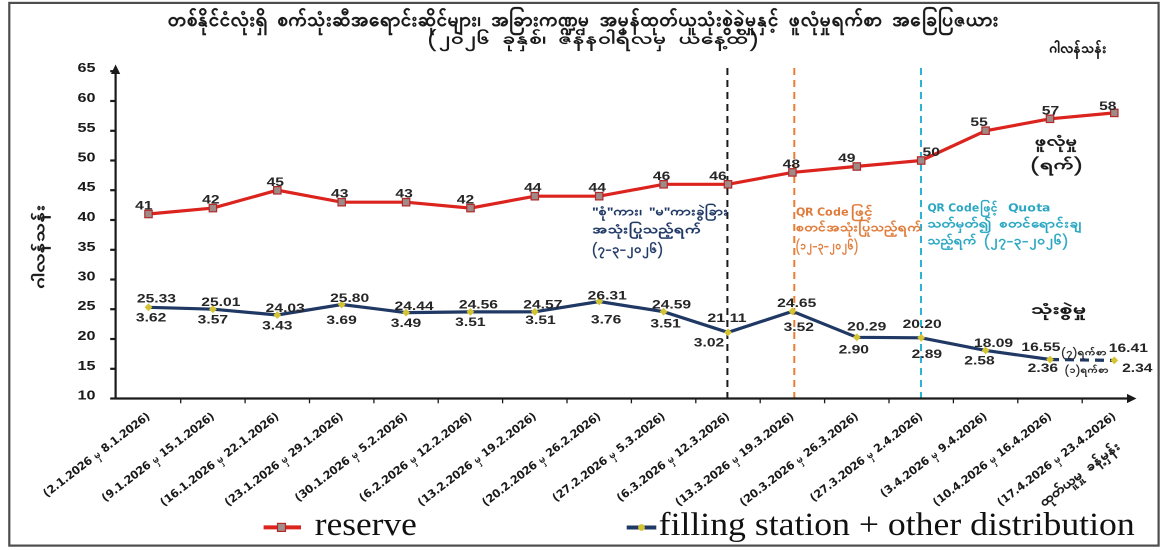  Describe the element at coordinates (796, 303) in the screenshot. I see `svg-text: 24.65` at that location.